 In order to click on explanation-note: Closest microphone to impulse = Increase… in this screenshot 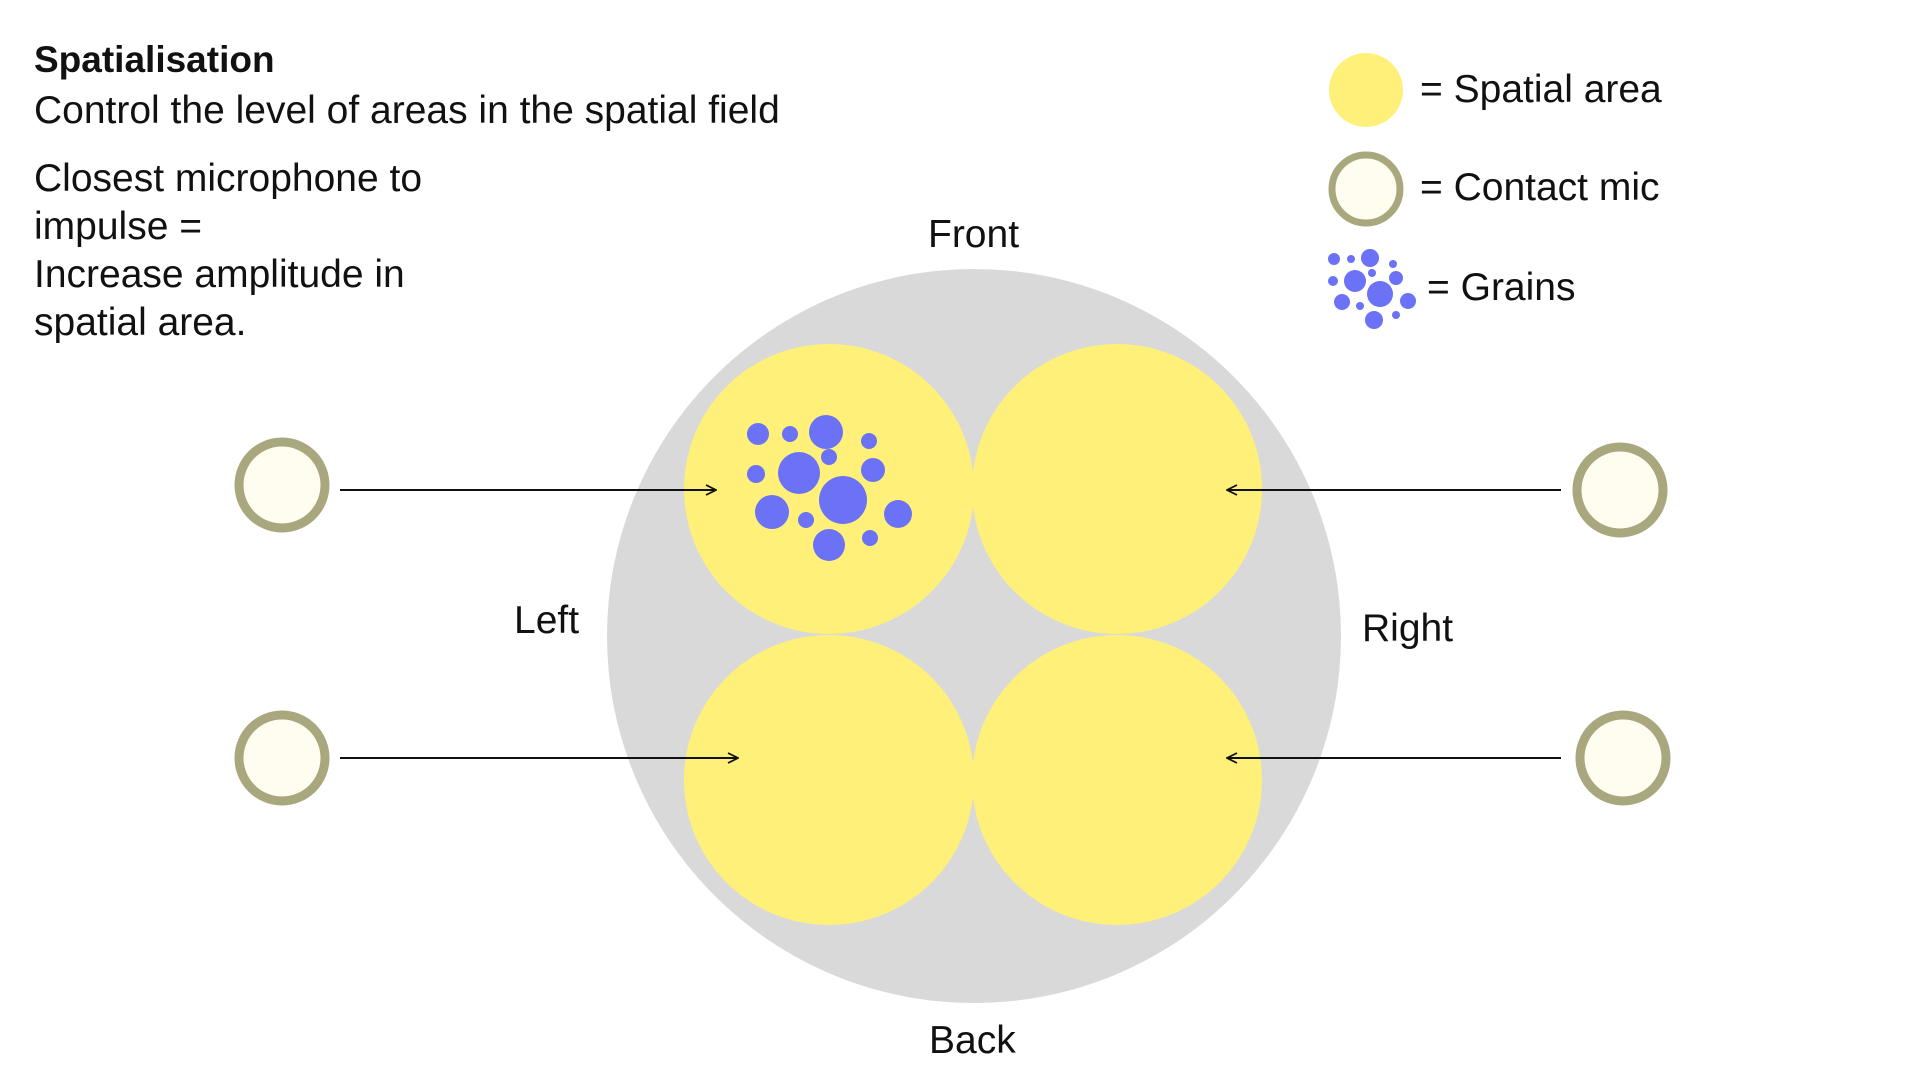, I will do `click(228, 251)`.